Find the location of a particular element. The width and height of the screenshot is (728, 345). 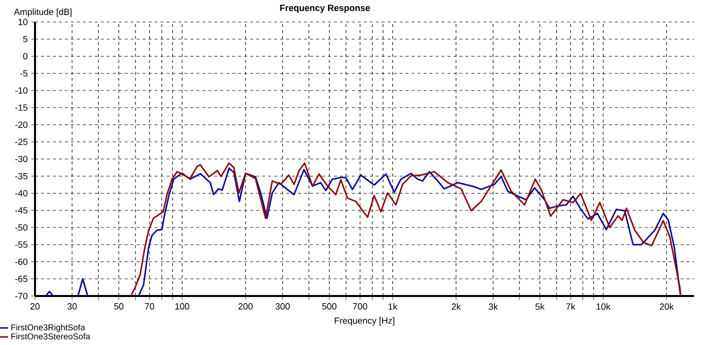

x-tick-label: 2k is located at coordinates (456, 306).